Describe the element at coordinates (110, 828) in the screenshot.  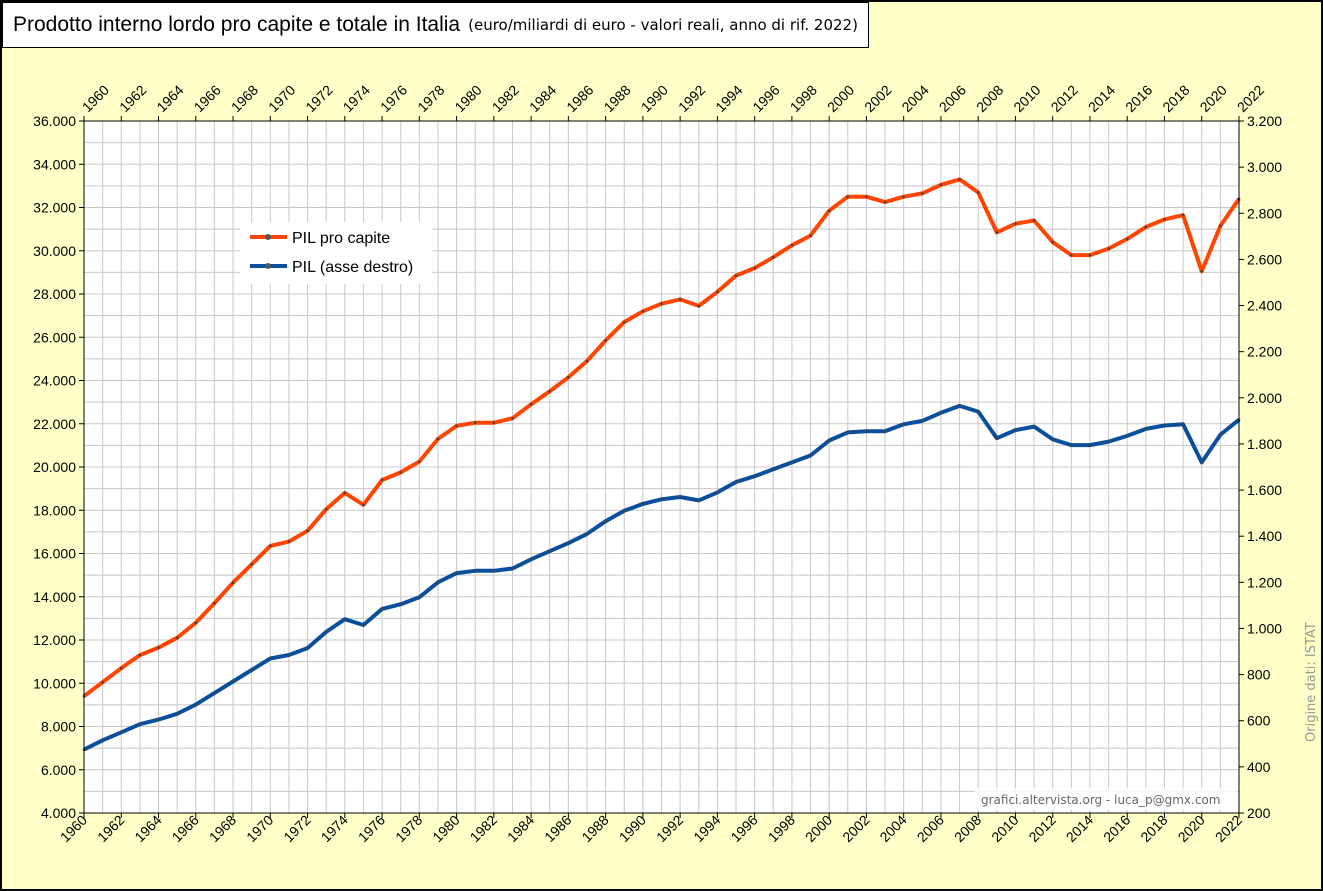
I see `x-axis-label-bottom: 1962` at that location.